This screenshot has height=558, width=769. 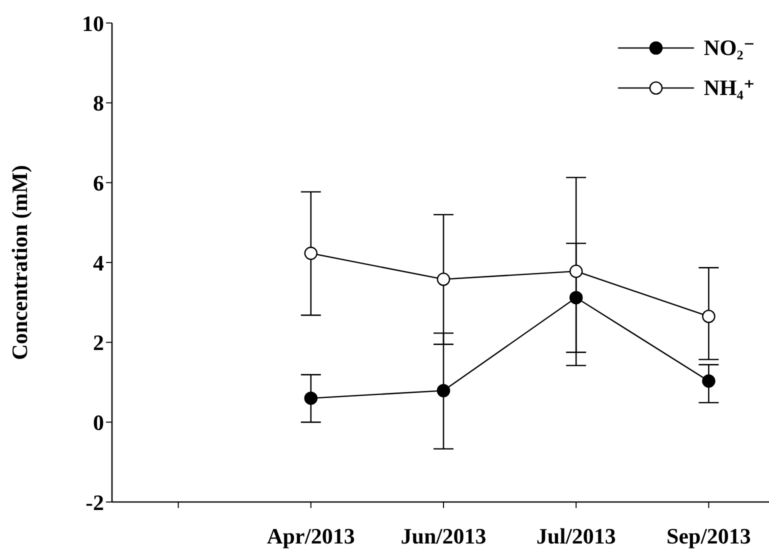 I want to click on x-tick-label: Apr/2013, so click(x=310, y=536).